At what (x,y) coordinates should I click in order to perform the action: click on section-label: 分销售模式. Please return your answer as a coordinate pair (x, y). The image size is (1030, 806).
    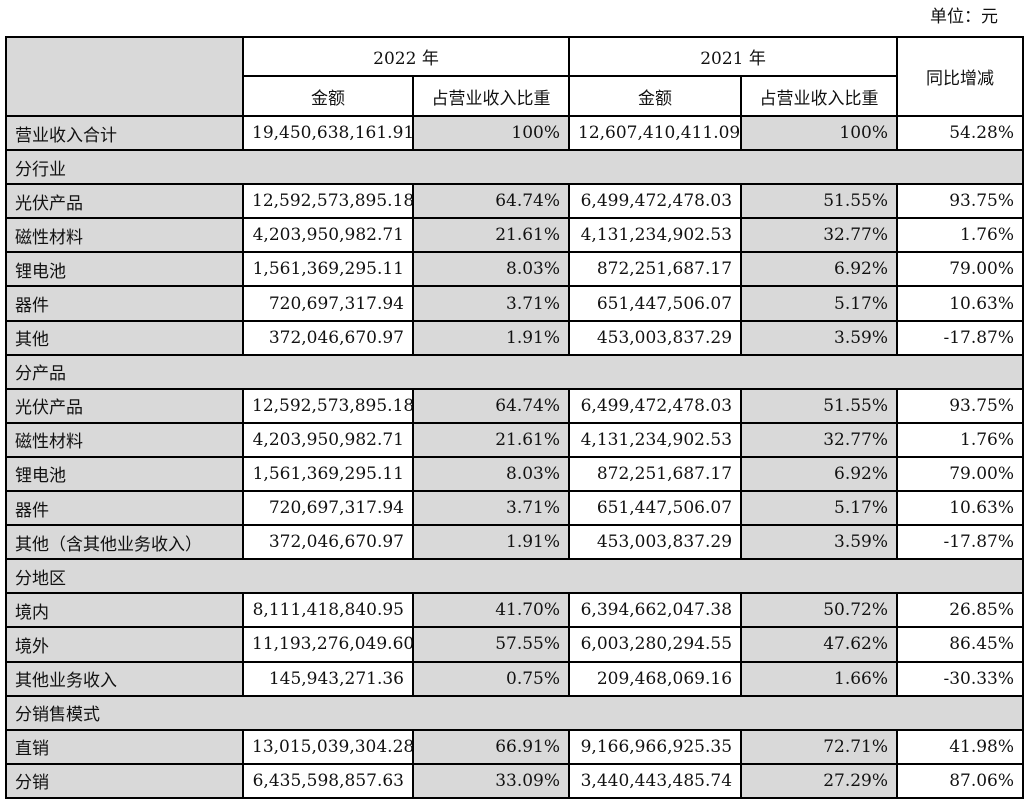
    Looking at the image, I should click on (514, 712).